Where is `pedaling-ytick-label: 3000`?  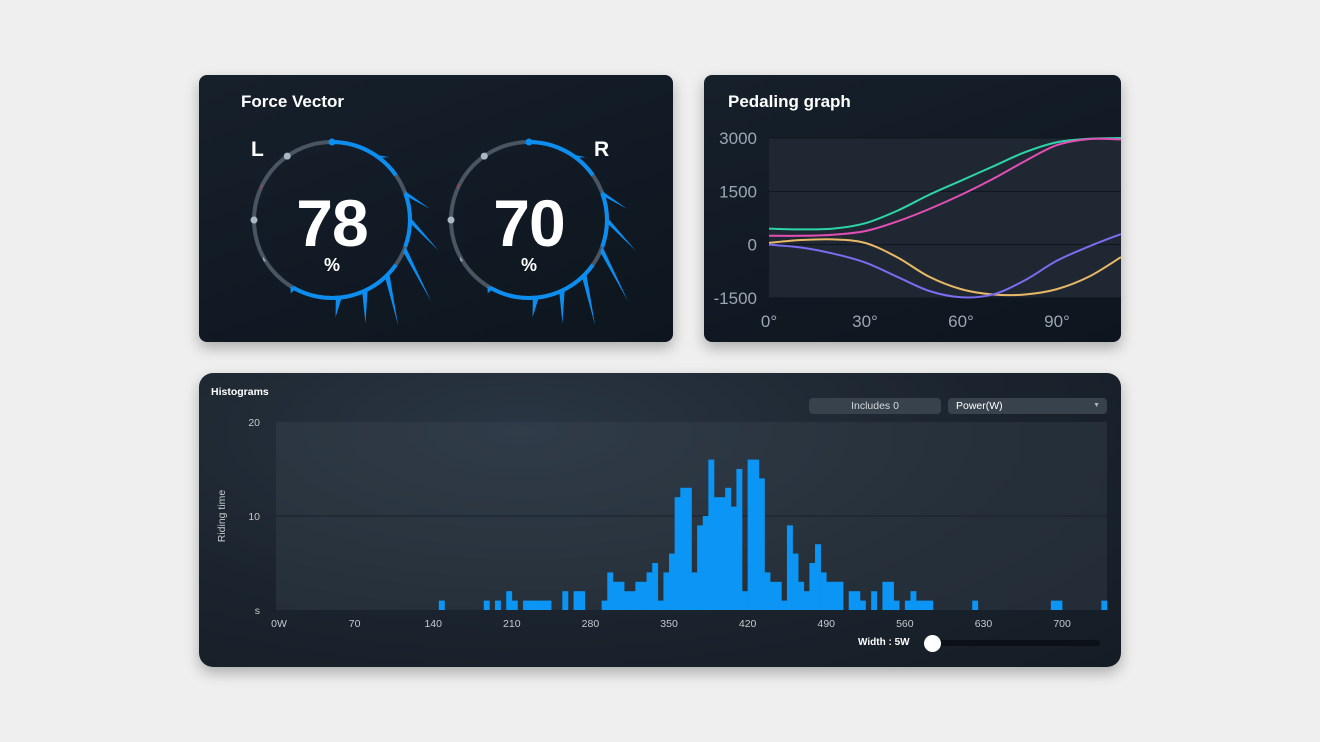
pedaling-ytick-label: 3000 is located at coordinates (738, 138).